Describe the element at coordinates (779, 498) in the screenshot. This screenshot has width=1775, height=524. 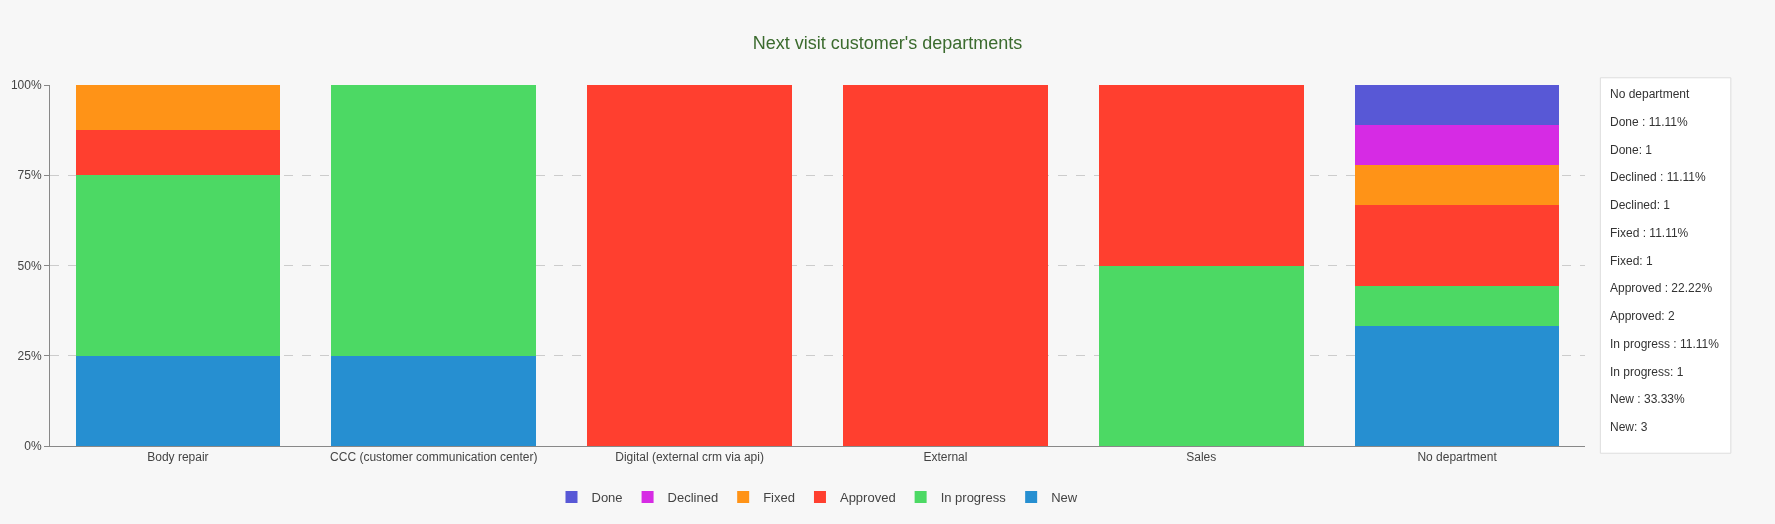
I see `legend-label: Fixed` at that location.